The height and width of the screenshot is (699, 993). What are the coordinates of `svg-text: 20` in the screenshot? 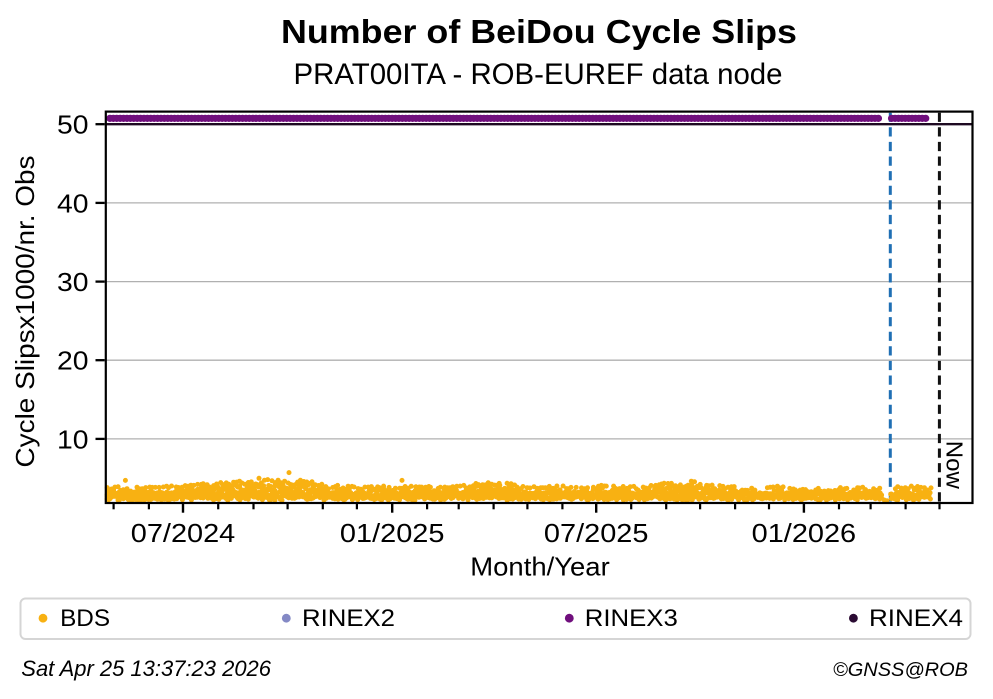 It's located at (73, 361).